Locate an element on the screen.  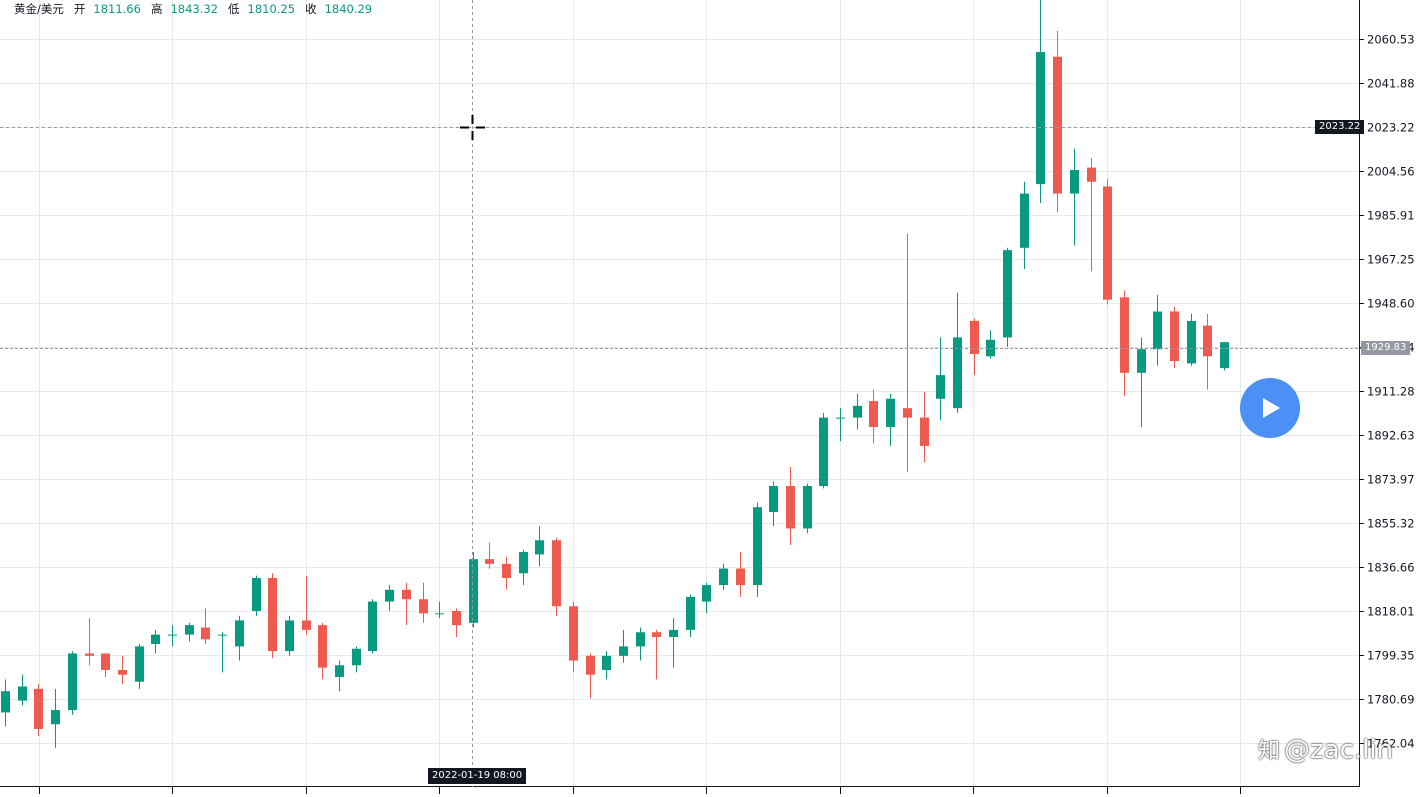
high-value: 1843.32 is located at coordinates (194, 9).